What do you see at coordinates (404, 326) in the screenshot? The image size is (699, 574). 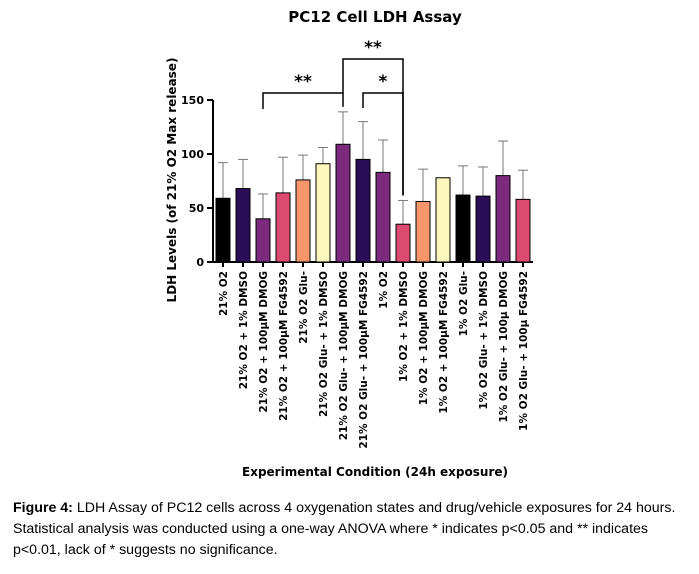 I see `x-category-label: 1% O2 + 1% DMSO` at bounding box center [404, 326].